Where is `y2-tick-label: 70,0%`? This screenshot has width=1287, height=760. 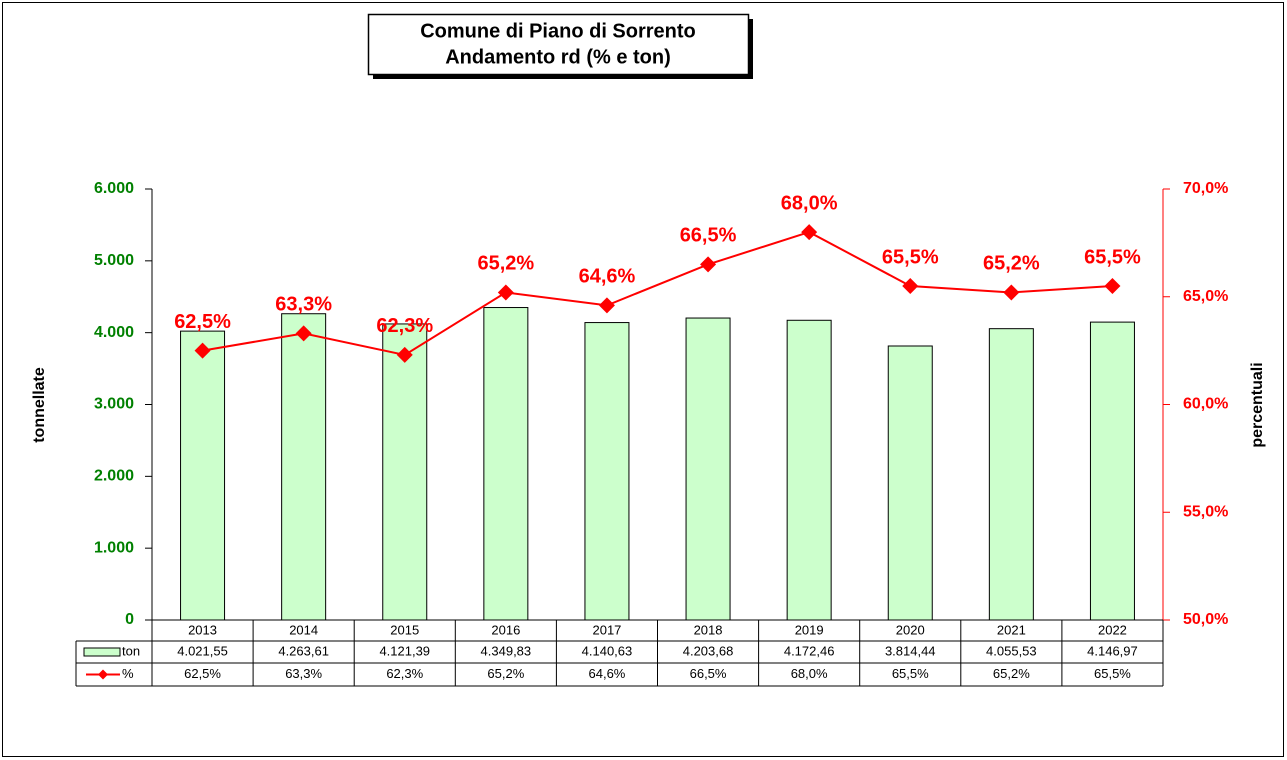
y2-tick-label: 70,0% is located at coordinates (1205, 188).